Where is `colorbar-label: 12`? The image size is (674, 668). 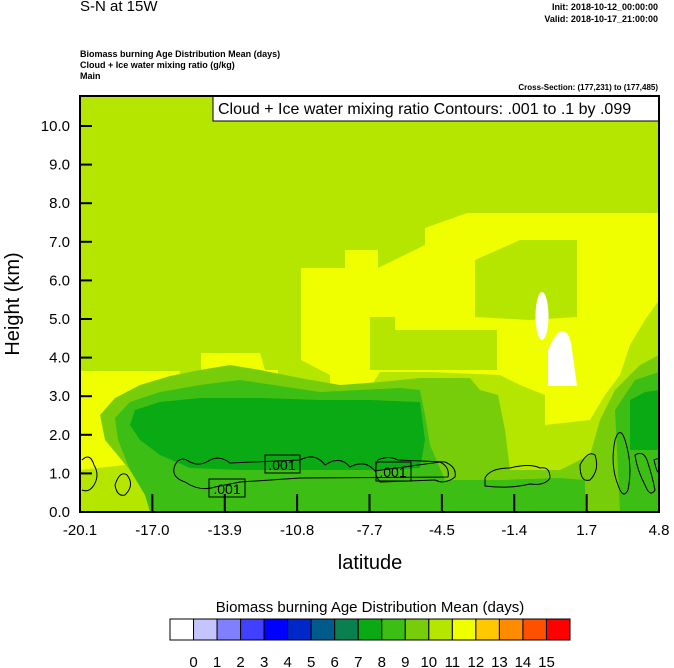
colorbar-label: 12 is located at coordinates (476, 661).